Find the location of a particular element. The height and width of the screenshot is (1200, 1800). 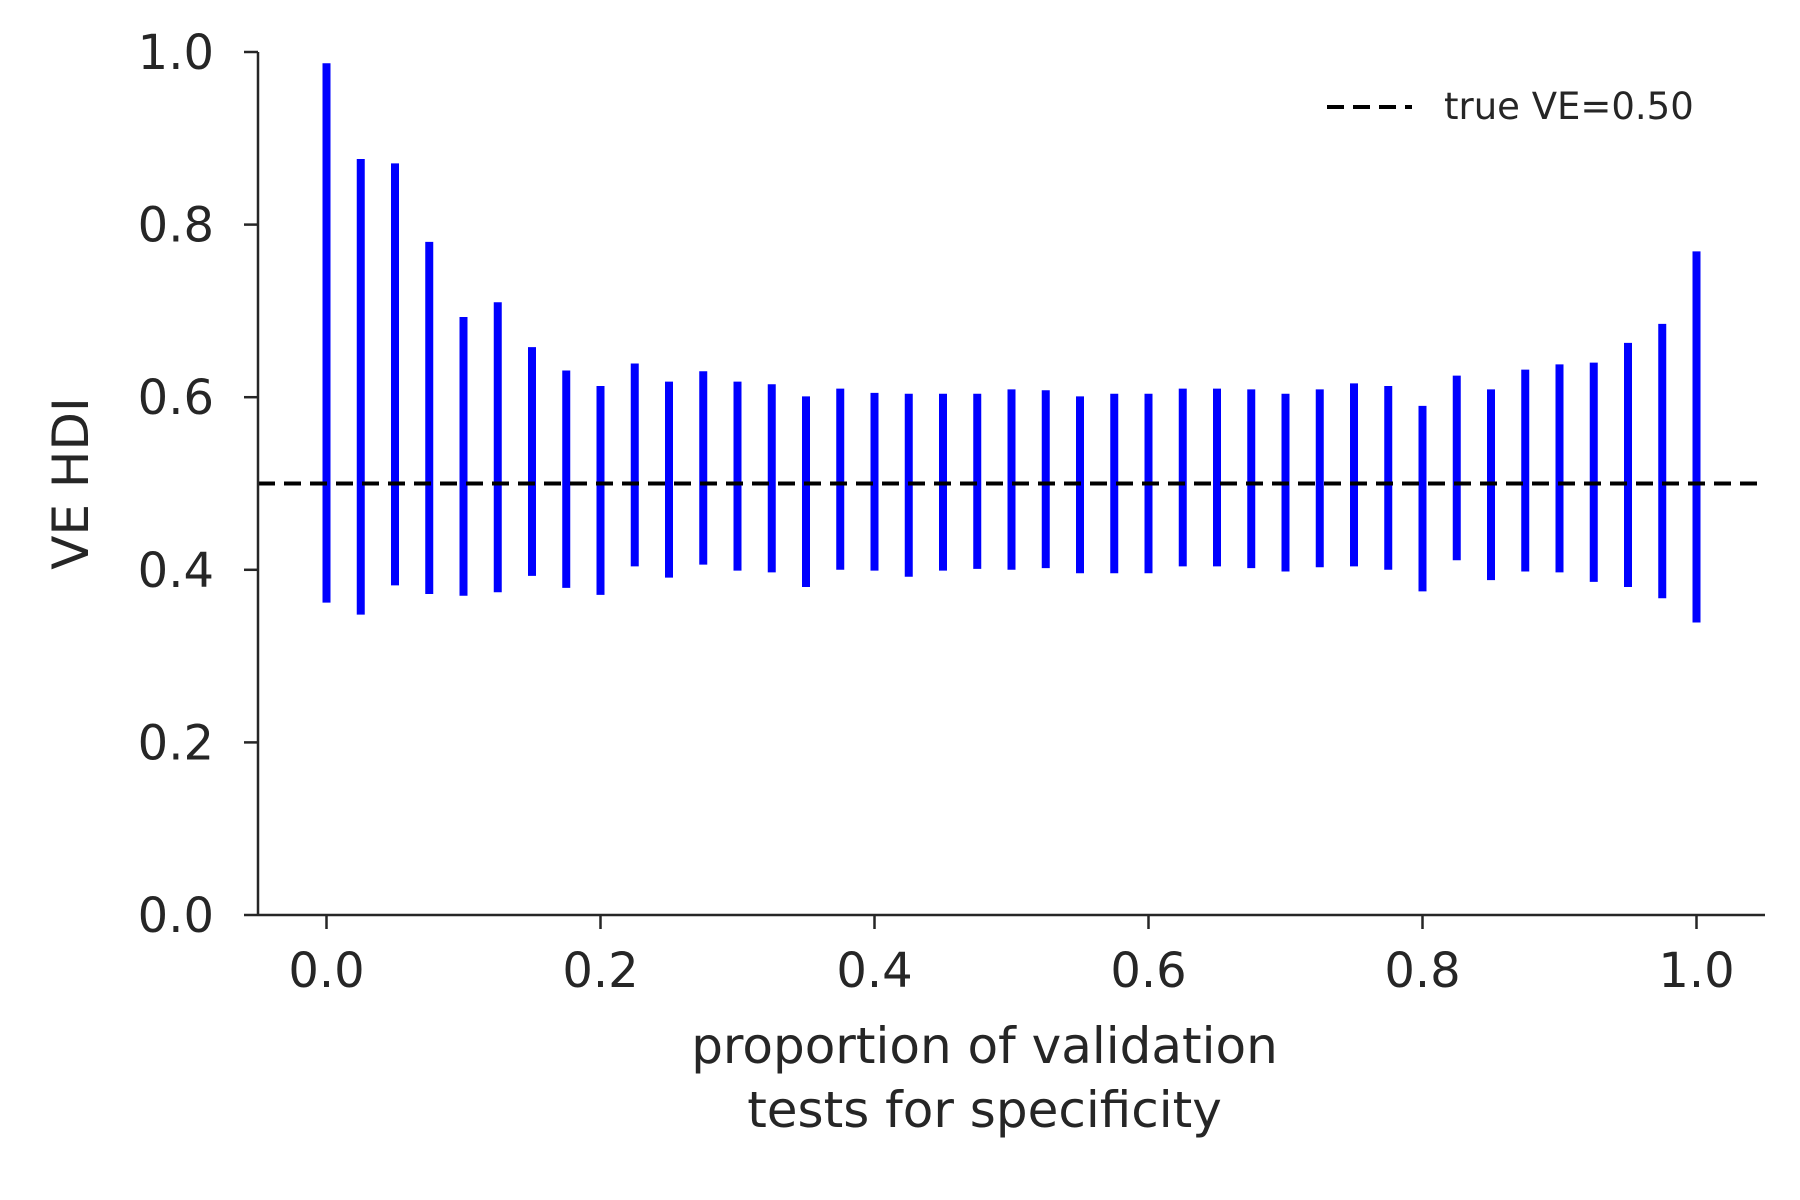

y-tick-label: 0.8 is located at coordinates (176, 226).